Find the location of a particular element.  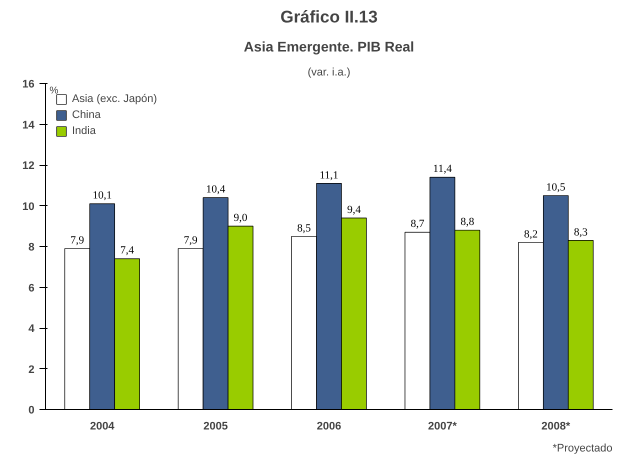

data-label: 10,1 is located at coordinates (102, 196).